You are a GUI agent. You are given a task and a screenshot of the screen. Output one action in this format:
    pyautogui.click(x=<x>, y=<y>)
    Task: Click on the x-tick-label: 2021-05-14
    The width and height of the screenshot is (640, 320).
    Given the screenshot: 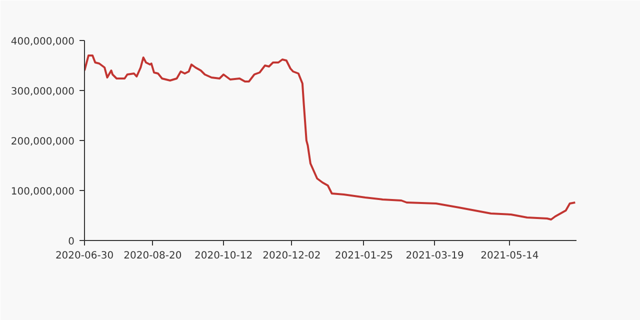 What is the action you would take?
    pyautogui.click(x=509, y=256)
    